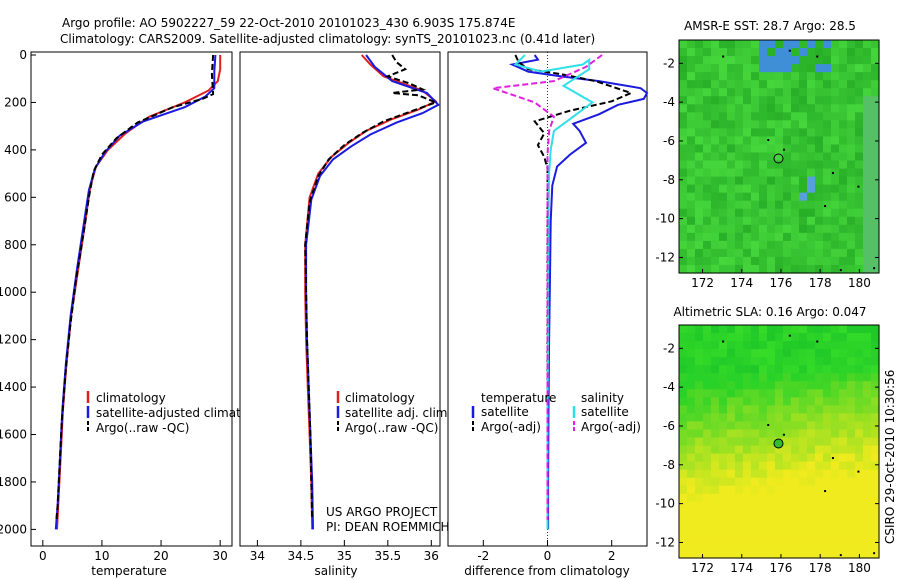 Image resolution: width=900 pixels, height=580 pixels. I want to click on sla-argo-marker, so click(778, 443).